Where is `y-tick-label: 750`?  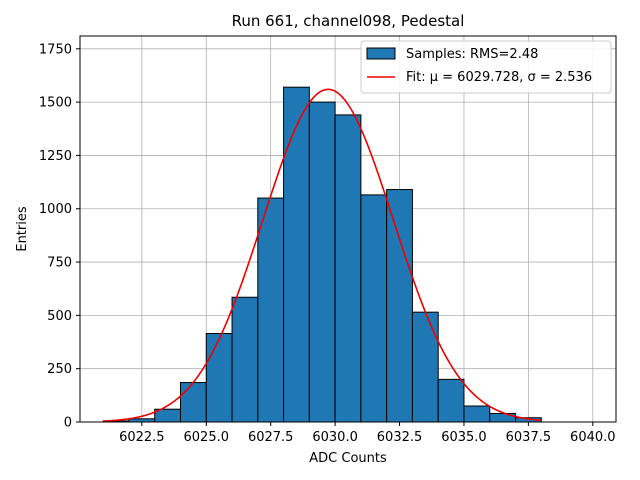 y-tick-label: 750 is located at coordinates (59, 263).